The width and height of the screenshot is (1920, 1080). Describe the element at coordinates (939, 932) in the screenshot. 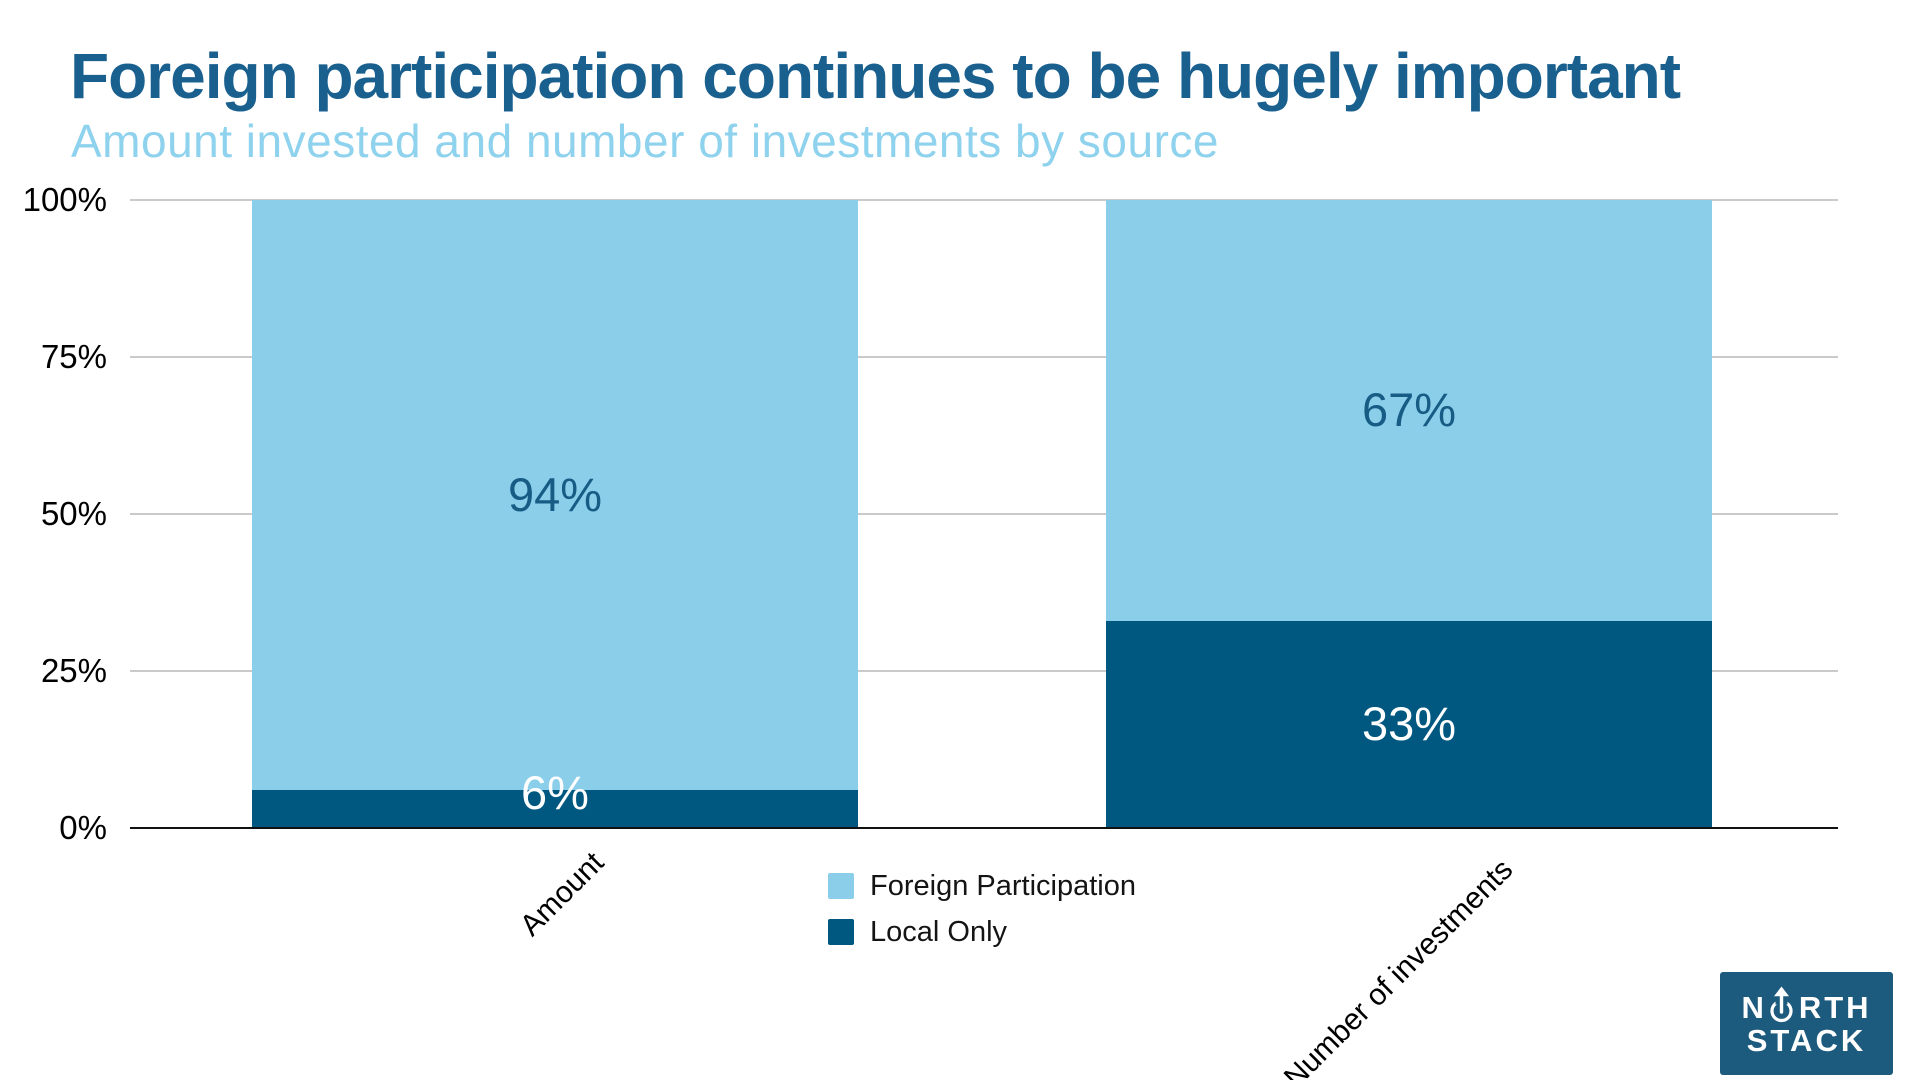

I see `legend-label-local-only: Local Only` at that location.